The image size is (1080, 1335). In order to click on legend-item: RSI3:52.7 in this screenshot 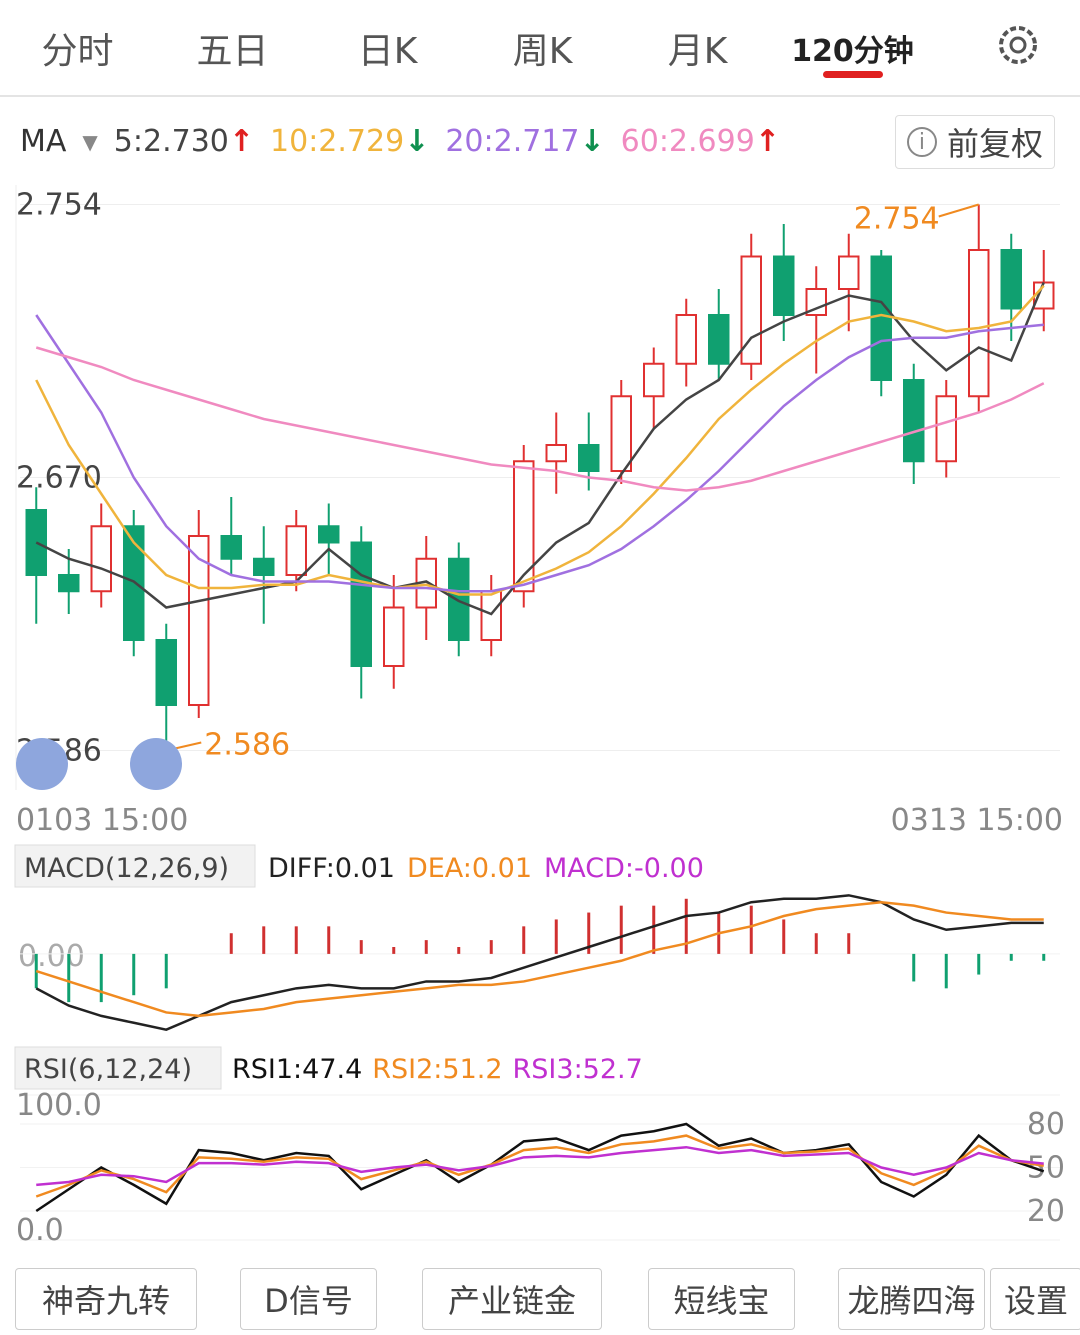, I will do `click(578, 1069)`.